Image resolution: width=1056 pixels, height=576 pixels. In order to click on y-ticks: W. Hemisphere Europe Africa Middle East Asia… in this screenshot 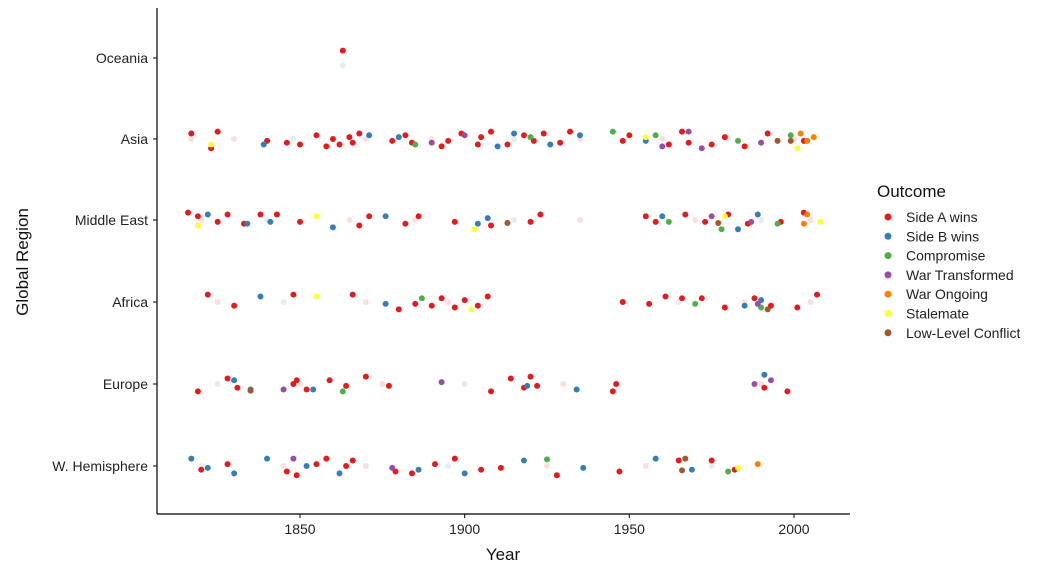, I will do `click(104, 262)`.